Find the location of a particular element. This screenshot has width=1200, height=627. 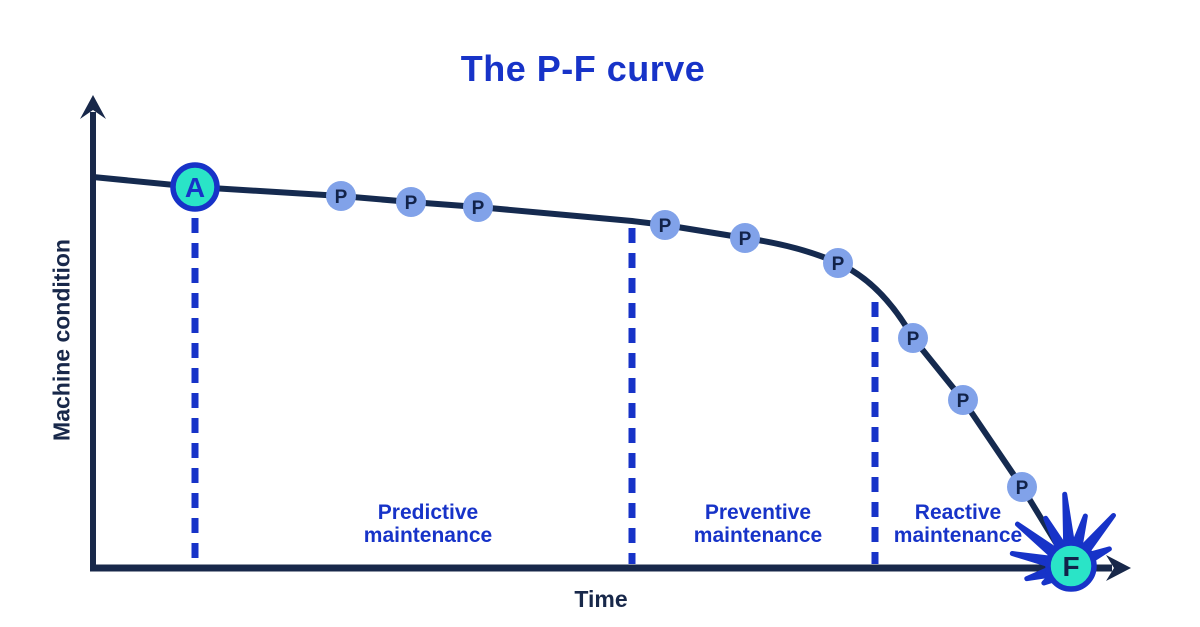

p-marker-label-6: P is located at coordinates (913, 339).